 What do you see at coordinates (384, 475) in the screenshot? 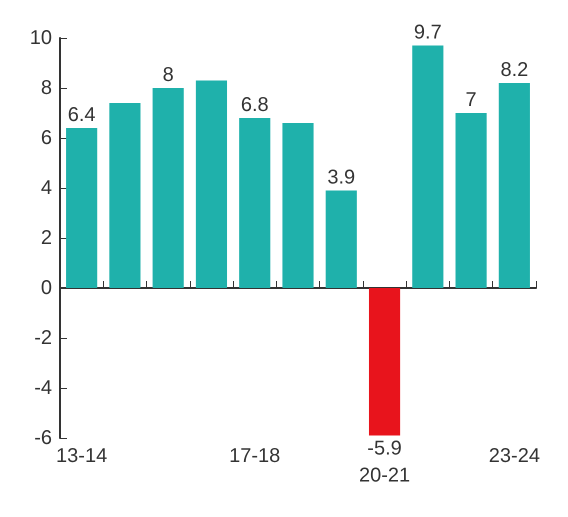
I see `x-tick-label: 20-21` at bounding box center [384, 475].